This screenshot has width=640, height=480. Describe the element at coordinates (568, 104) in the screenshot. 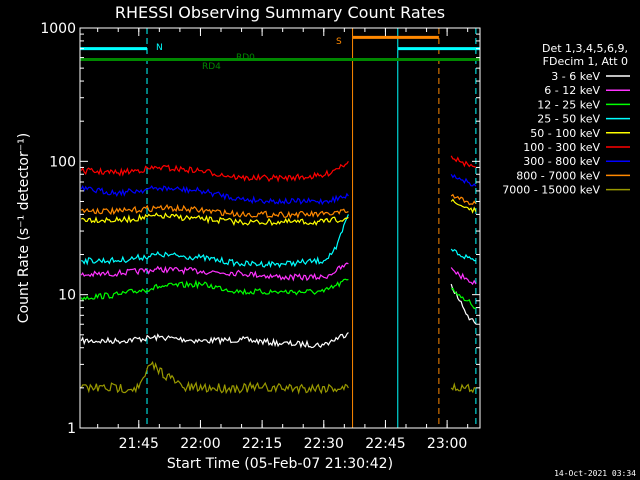

I see `legend-entry-label: 12 - 25 keV` at that location.